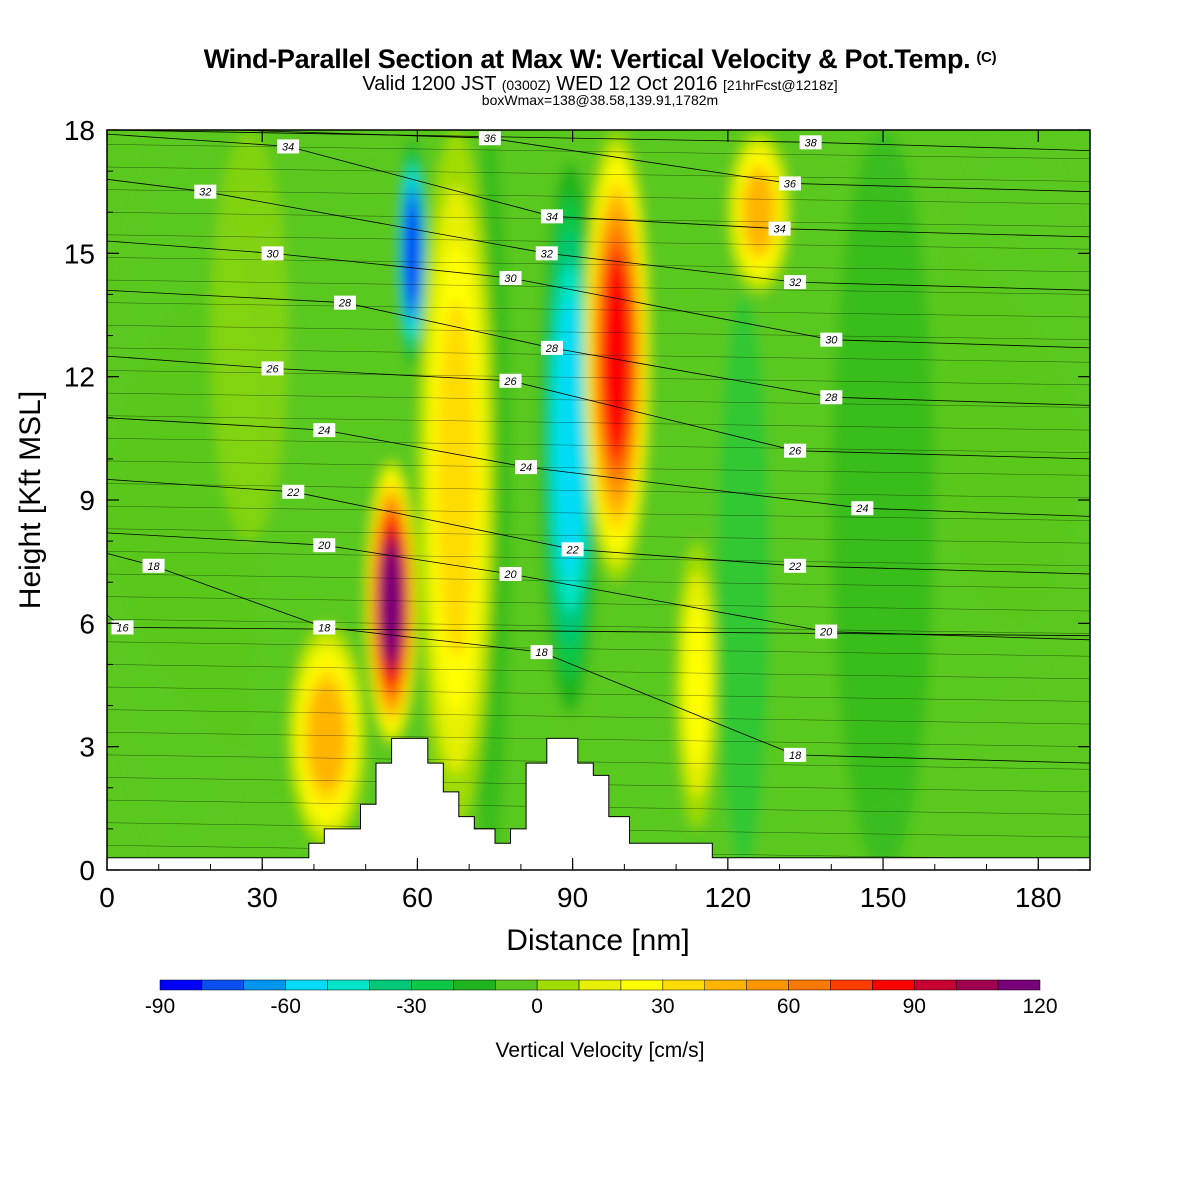  I want to click on y-tick-label: 15, so click(79, 253).